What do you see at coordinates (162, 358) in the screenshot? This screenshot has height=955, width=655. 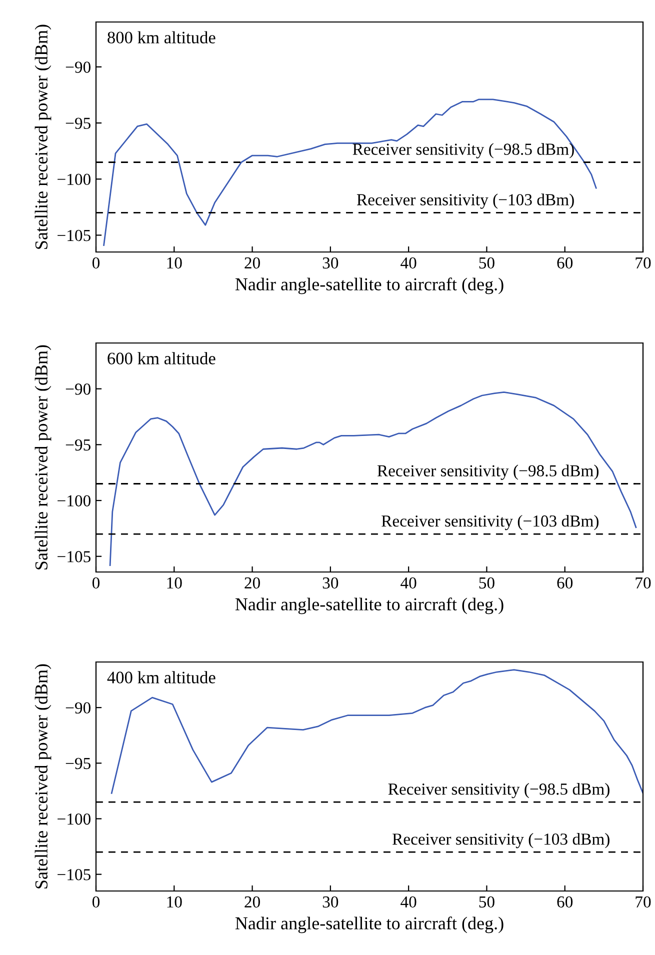 I see `chart-title: 600 km altitude` at bounding box center [162, 358].